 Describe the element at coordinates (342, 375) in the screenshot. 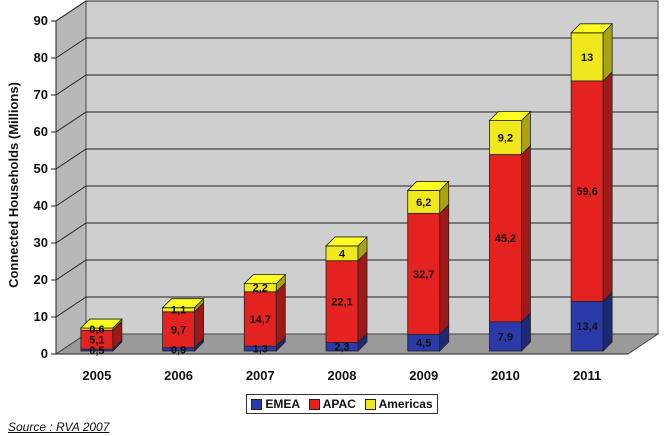

I see `x-tick-label-2008: 2008` at that location.